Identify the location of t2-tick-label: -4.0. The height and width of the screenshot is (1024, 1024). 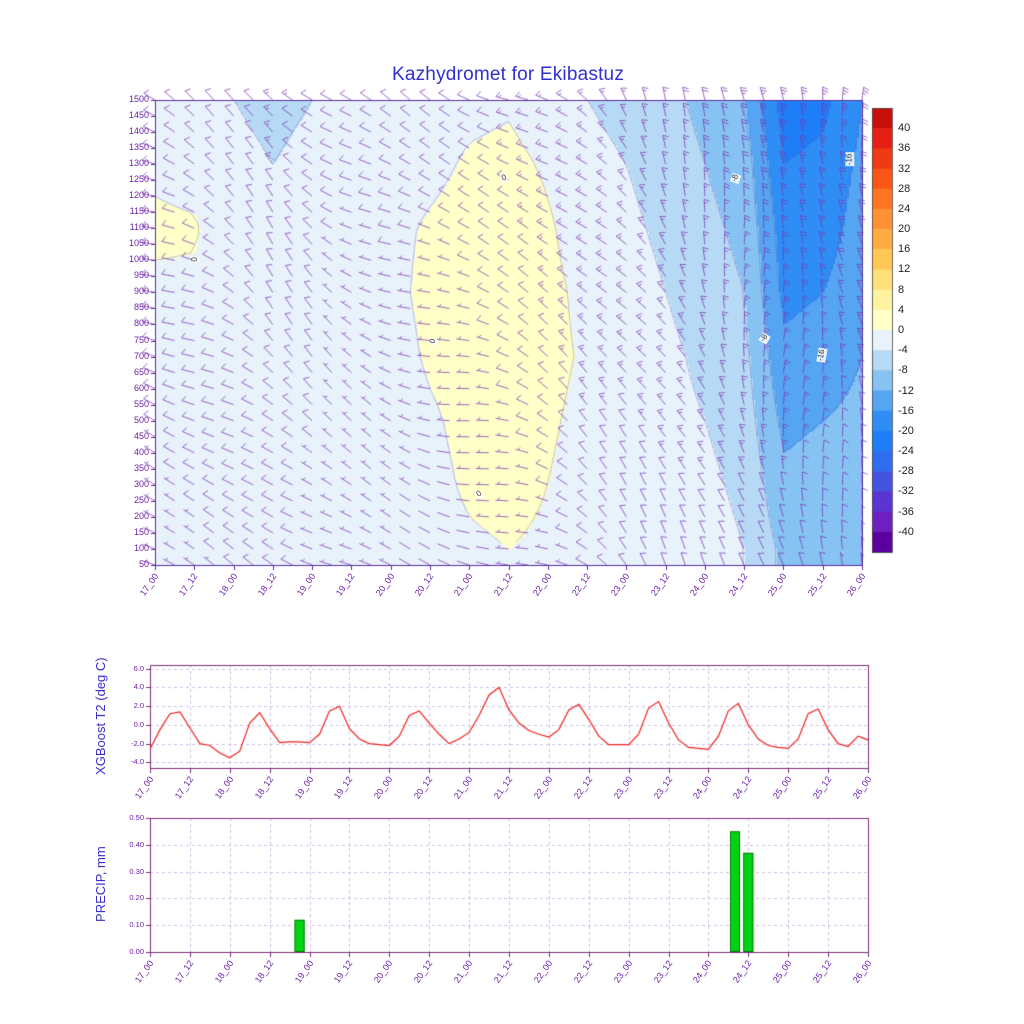
(137, 762).